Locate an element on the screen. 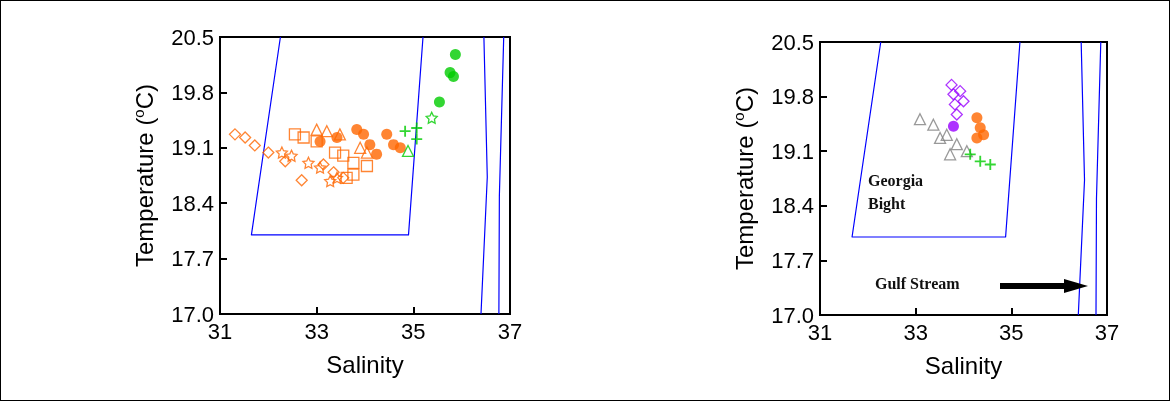 The width and height of the screenshot is (1170, 401). annotation: Georgia Bight is located at coordinates (898, 192).